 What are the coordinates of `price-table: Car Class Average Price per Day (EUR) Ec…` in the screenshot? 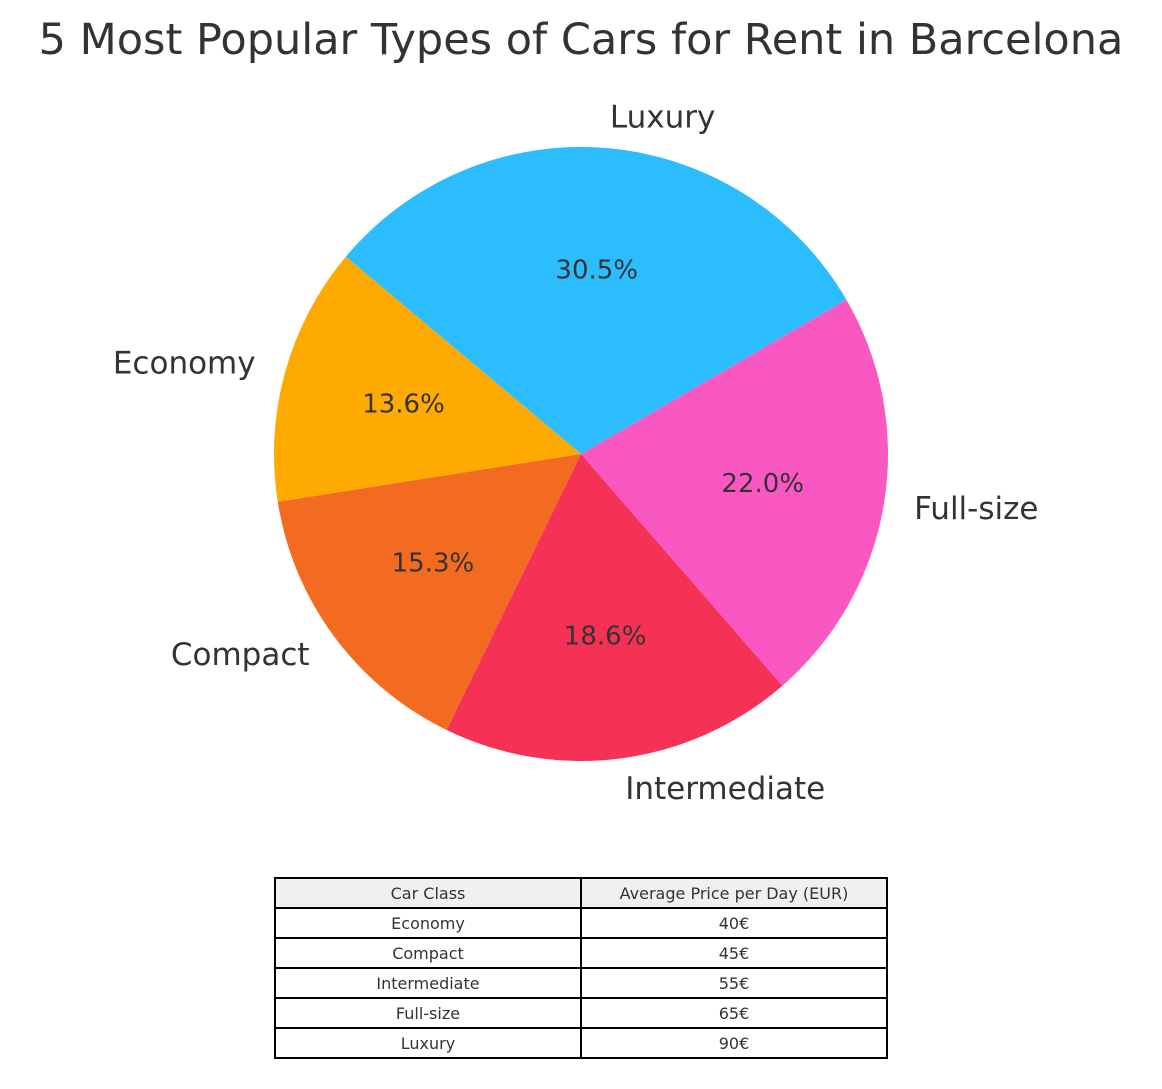 It's located at (581, 968).